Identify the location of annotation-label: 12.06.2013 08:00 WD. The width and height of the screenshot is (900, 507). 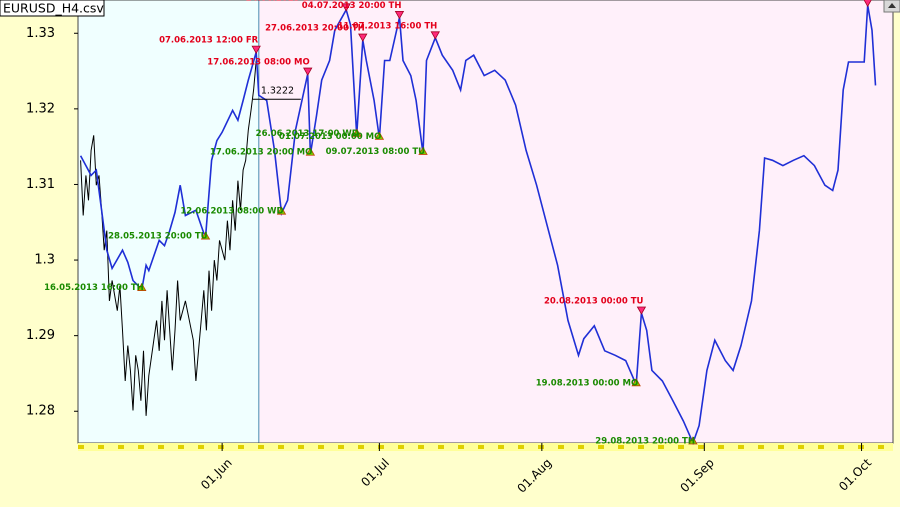
(231, 212).